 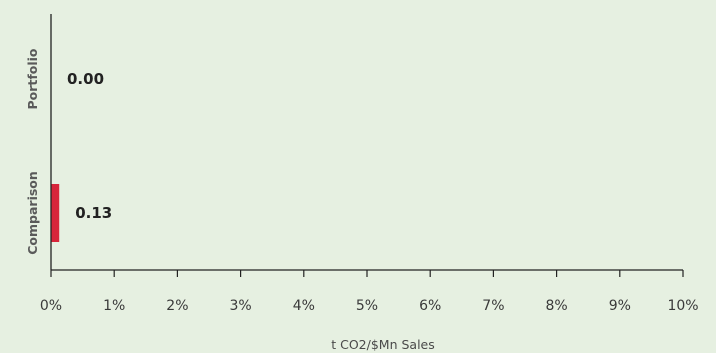 What do you see at coordinates (367, 306) in the screenshot?
I see `x-tick-label: 5%` at bounding box center [367, 306].